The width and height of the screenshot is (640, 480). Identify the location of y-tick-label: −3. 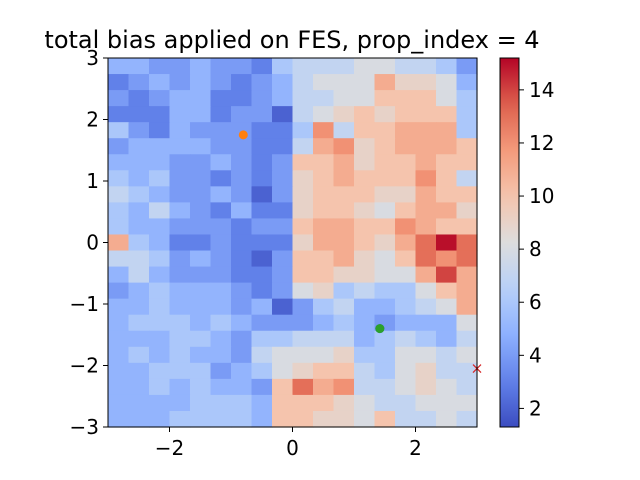
(84, 427).